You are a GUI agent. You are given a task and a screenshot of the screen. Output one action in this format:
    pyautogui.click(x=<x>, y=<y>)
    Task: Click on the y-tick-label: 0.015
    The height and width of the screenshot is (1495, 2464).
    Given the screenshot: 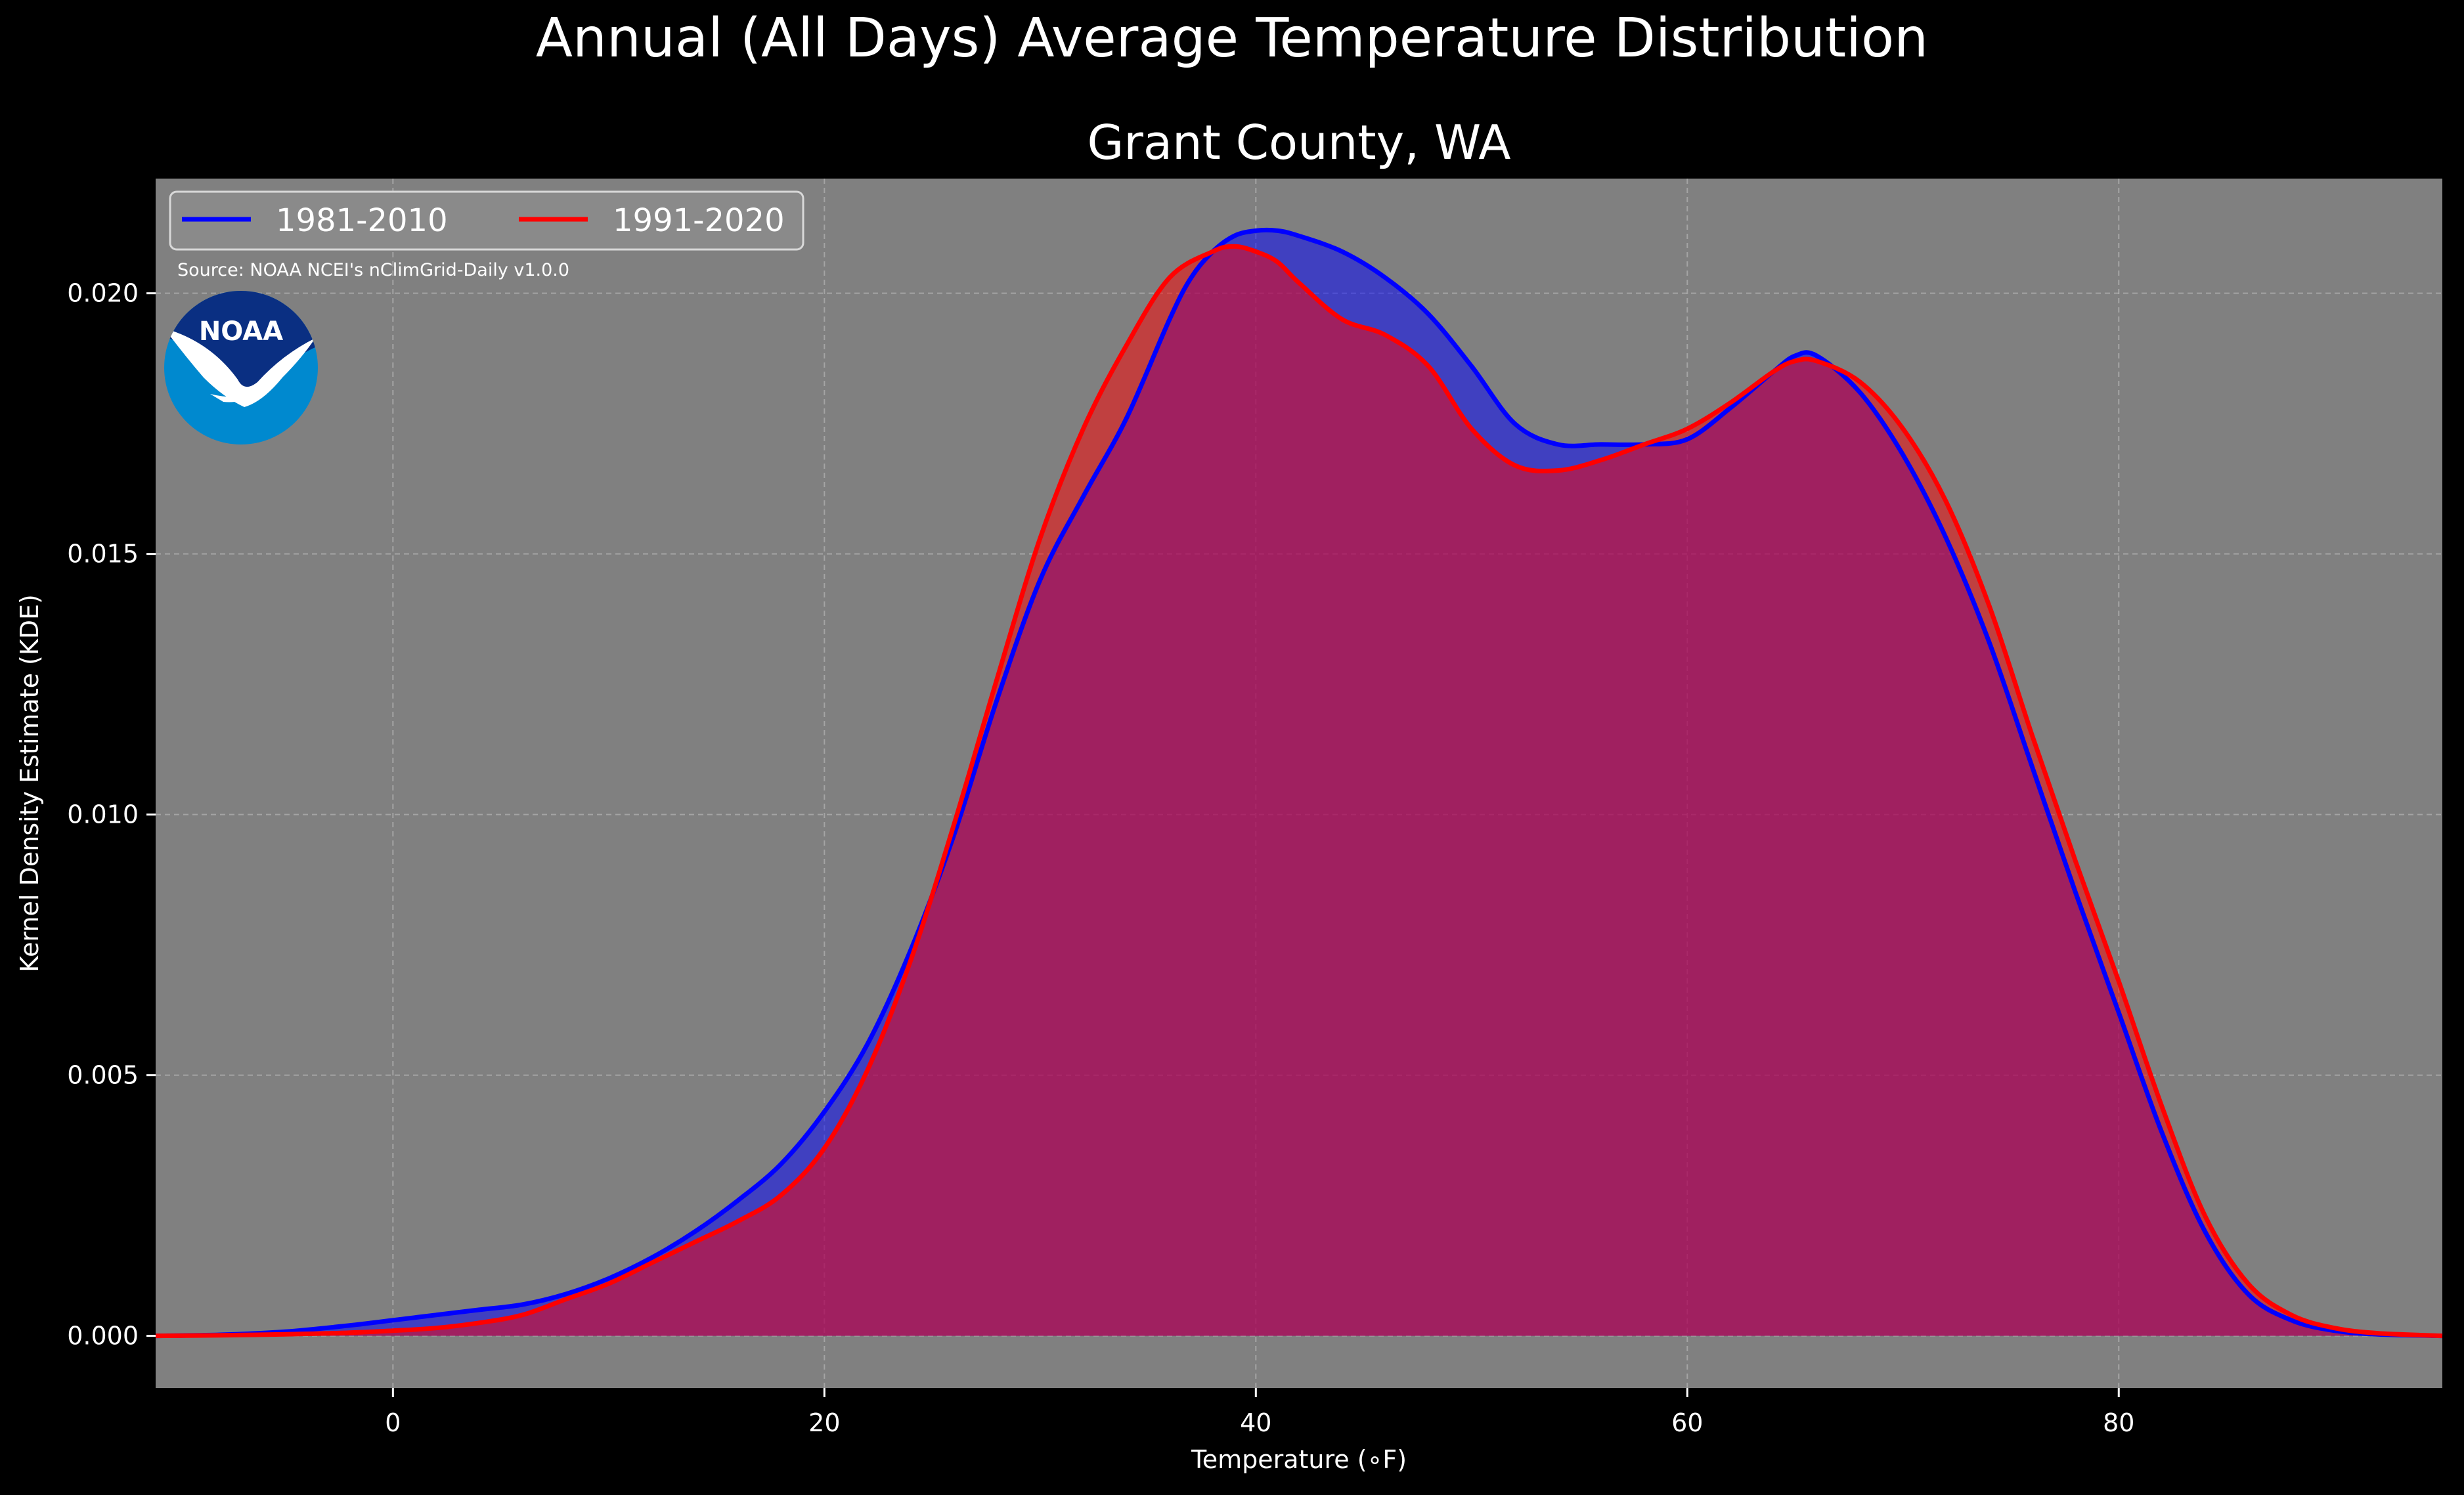 What is the action you would take?
    pyautogui.click(x=103, y=554)
    